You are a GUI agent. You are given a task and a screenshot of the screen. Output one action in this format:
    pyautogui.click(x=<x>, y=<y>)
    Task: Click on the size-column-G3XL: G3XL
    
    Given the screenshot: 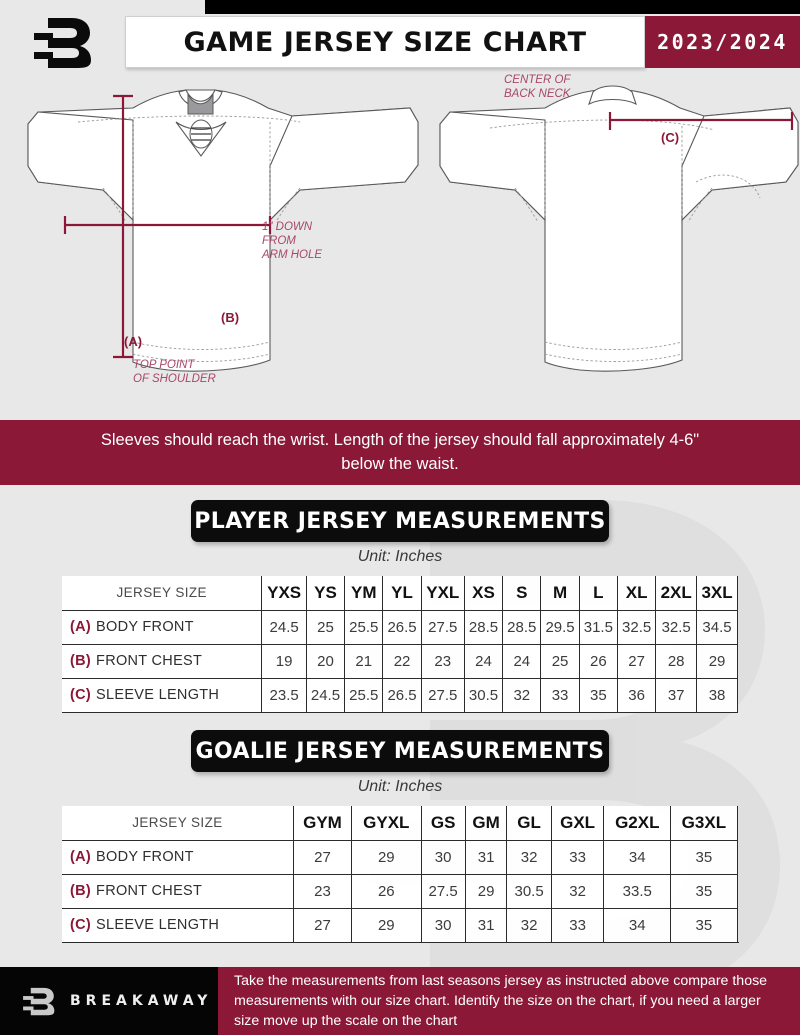 What is the action you would take?
    pyautogui.click(x=704, y=823)
    